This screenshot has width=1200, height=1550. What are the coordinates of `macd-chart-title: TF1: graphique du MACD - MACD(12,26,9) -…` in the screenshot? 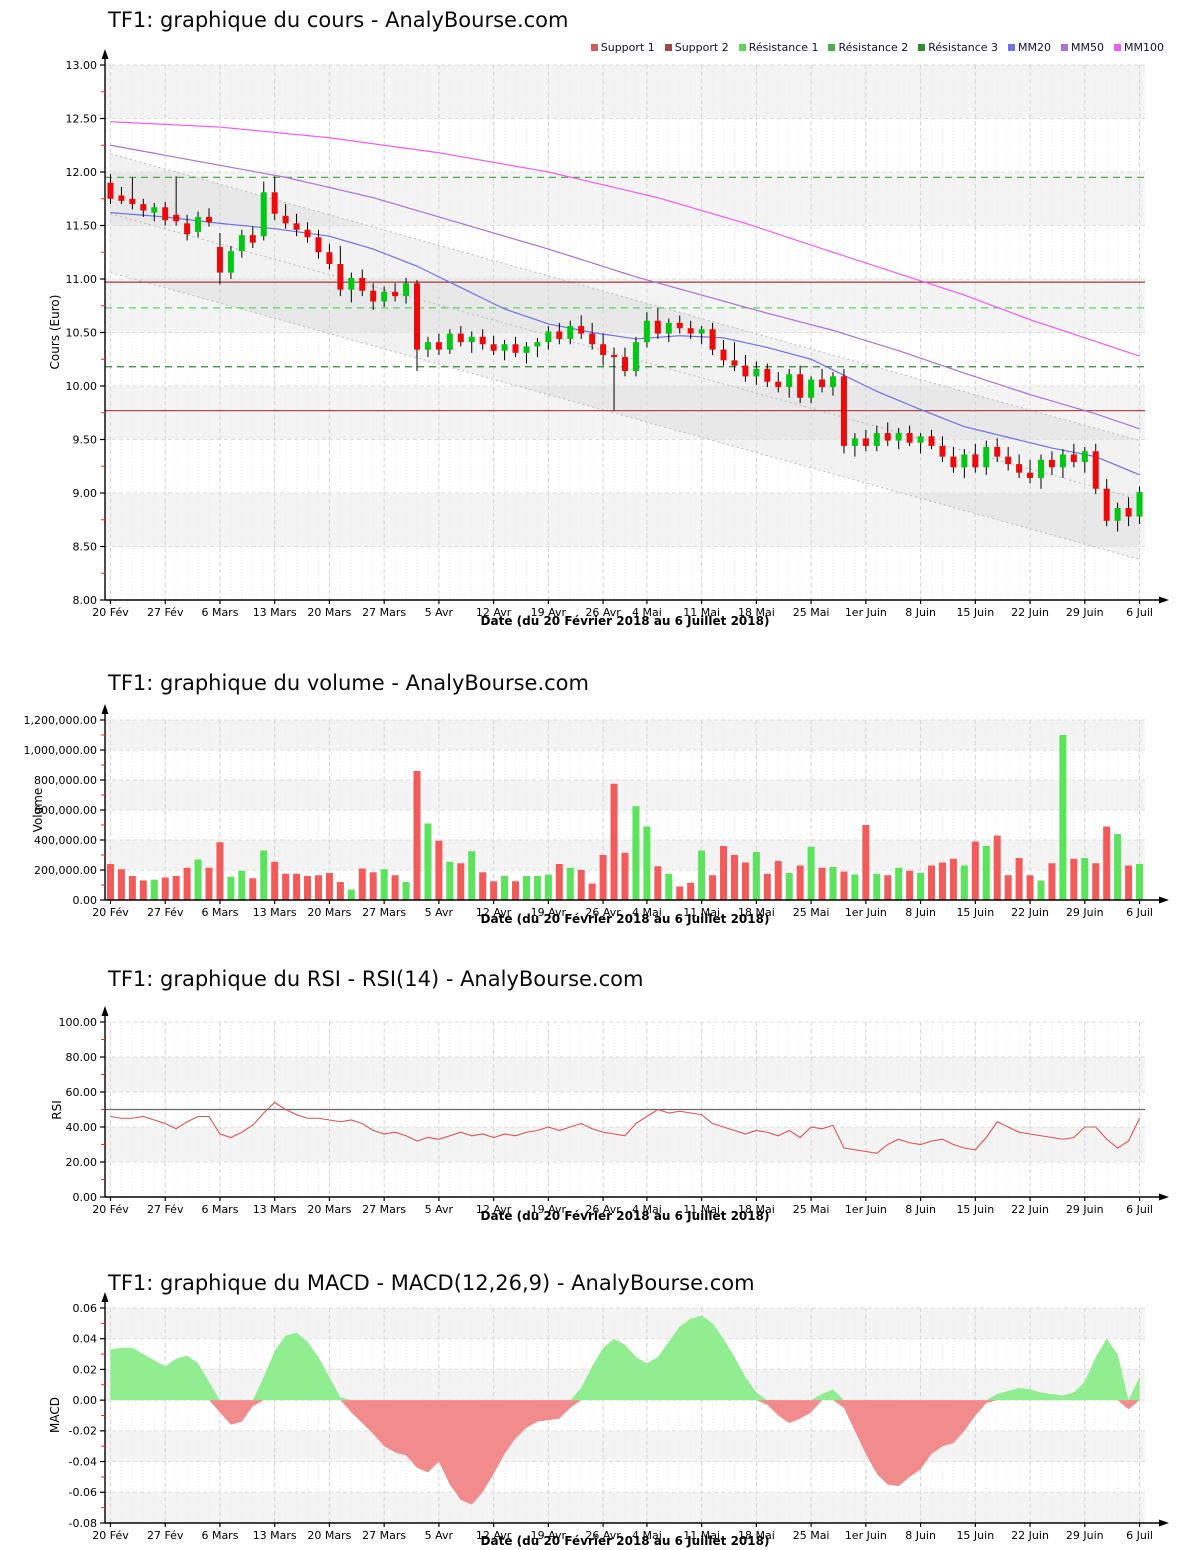 It's located at (431, 1283).